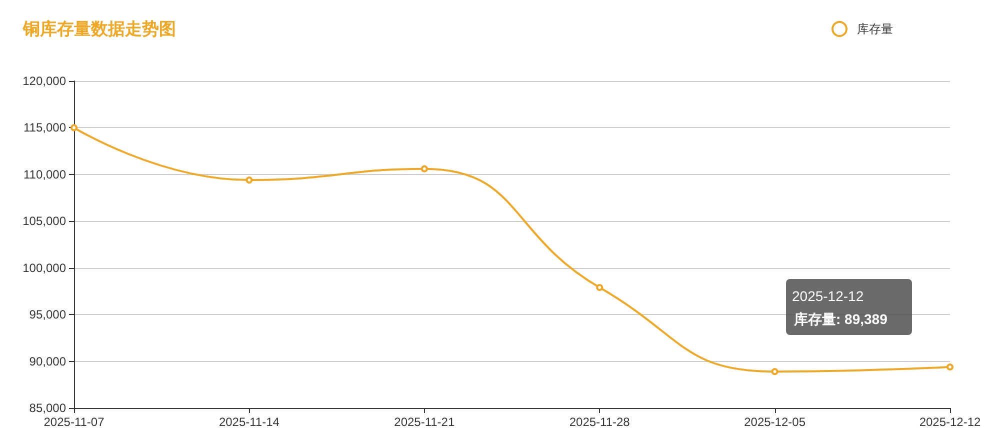  Describe the element at coordinates (45, 127) in the screenshot. I see `y-tick-label: 115,000` at that location.